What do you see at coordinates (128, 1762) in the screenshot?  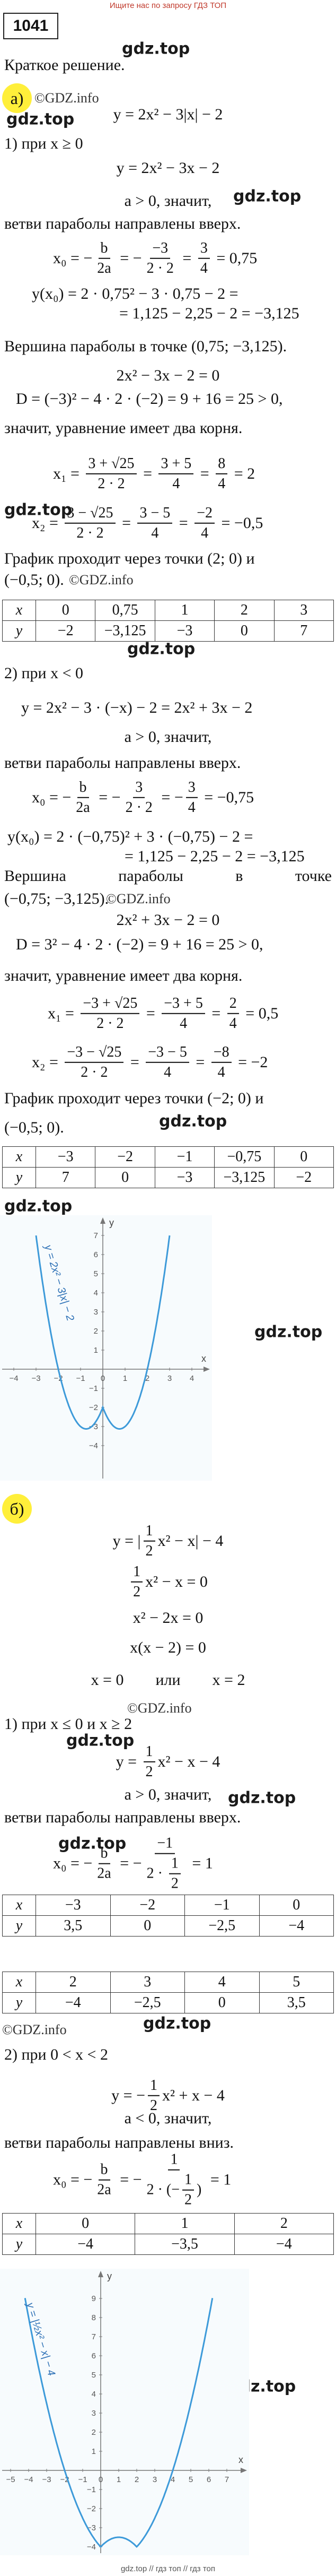 I see `text-run: y =` at bounding box center [128, 1762].